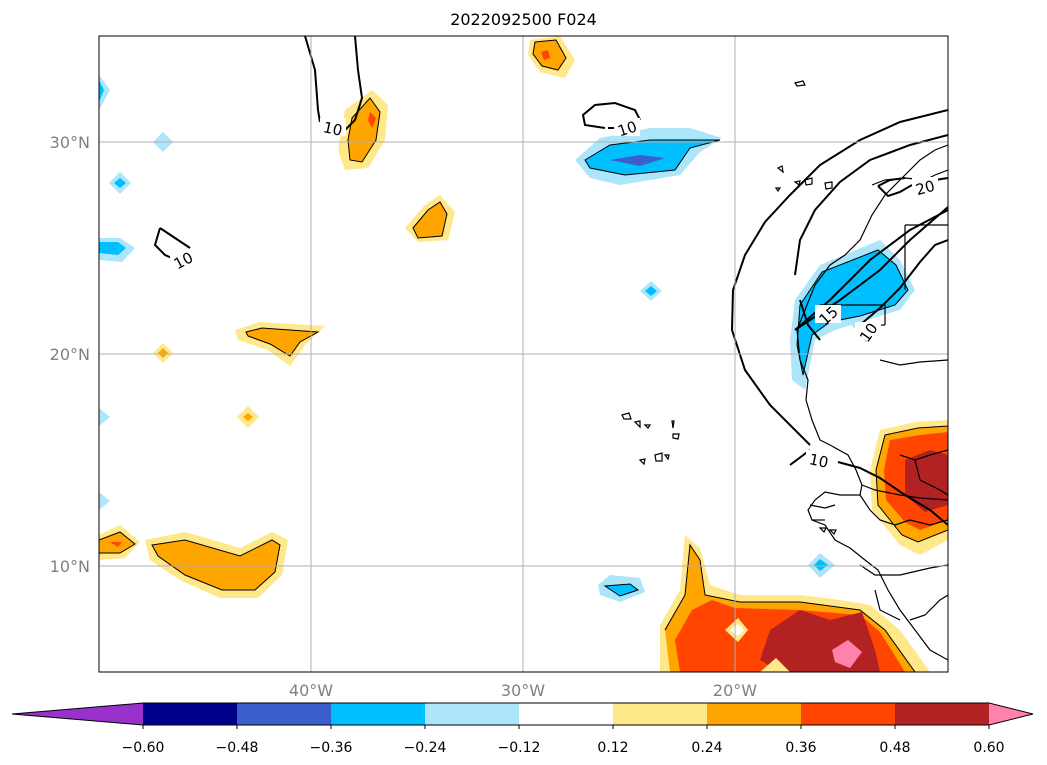 The width and height of the screenshot is (1047, 765). What do you see at coordinates (143, 748) in the screenshot?
I see `colorbar-tick-label: −0.60` at bounding box center [143, 748].